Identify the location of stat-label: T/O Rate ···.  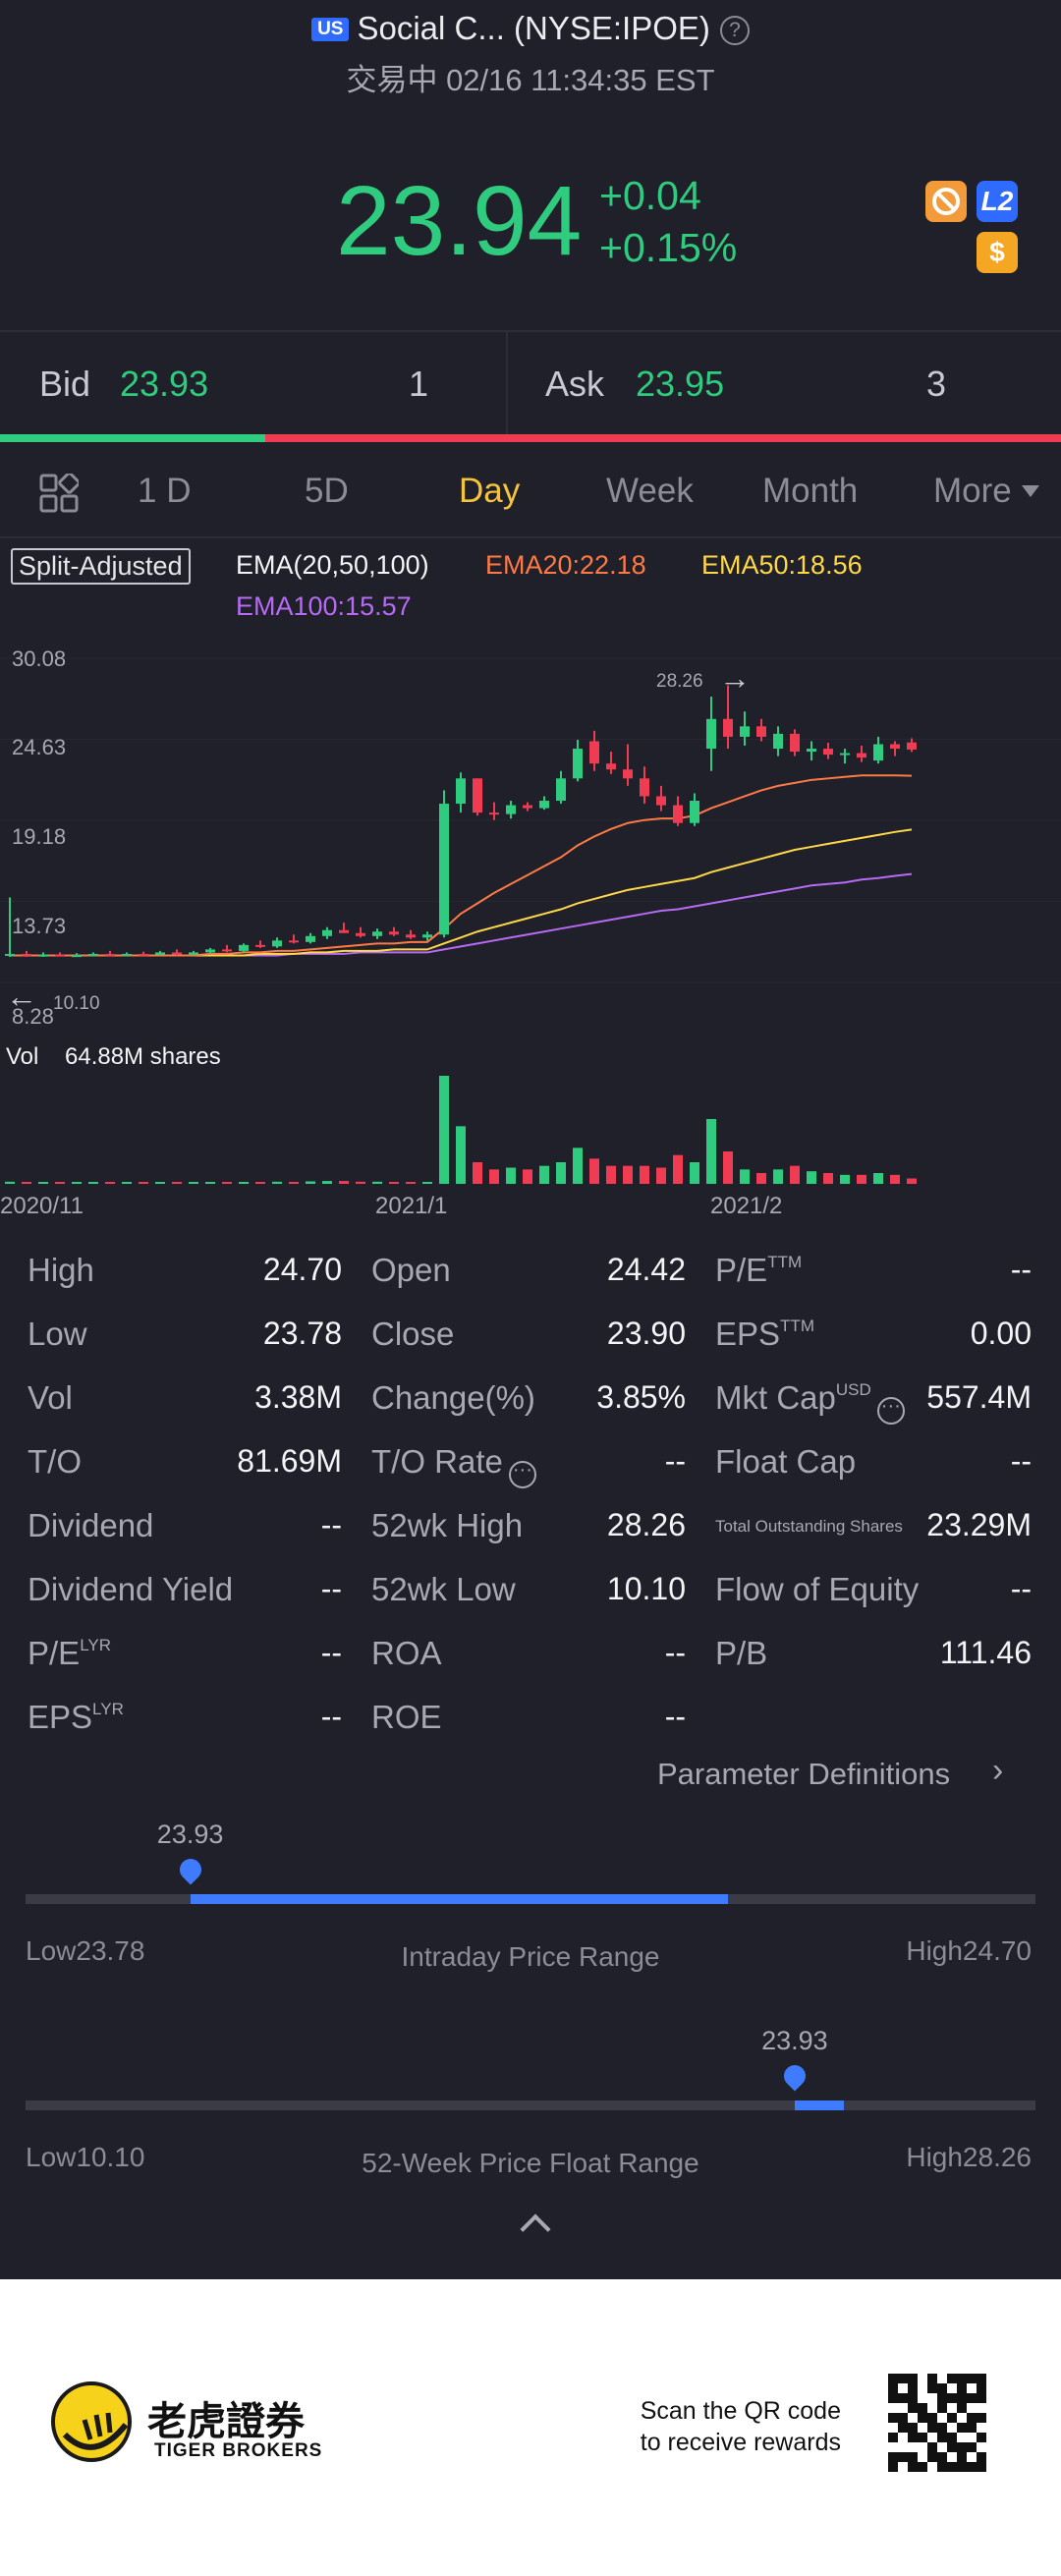
(453, 1465).